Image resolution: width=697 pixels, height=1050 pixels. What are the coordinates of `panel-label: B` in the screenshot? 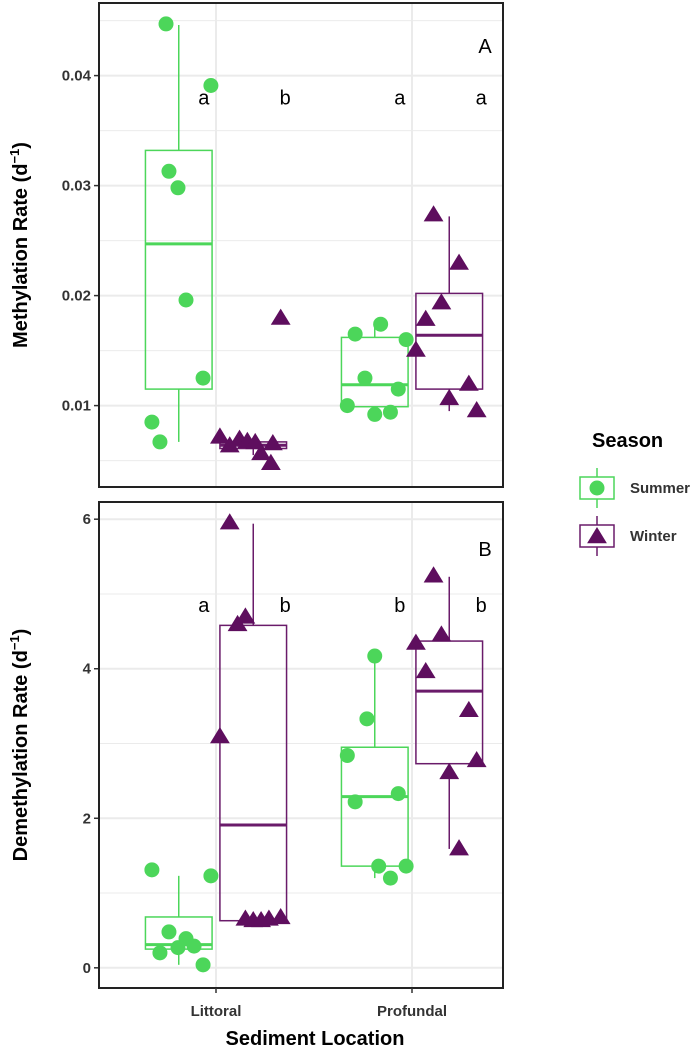 It's located at (484, 550).